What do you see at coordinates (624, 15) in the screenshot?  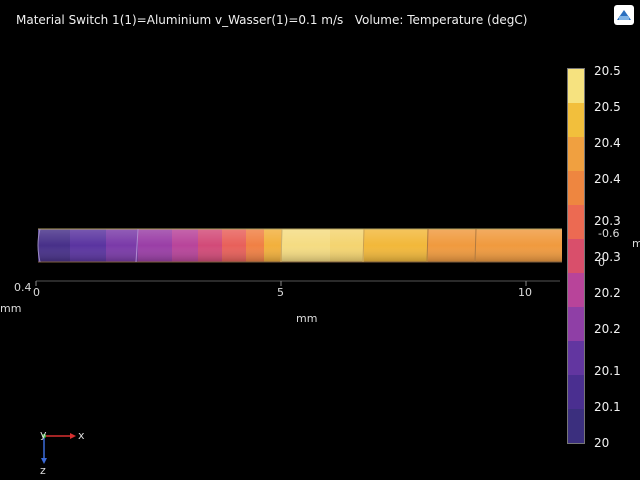 I see `zoom-extents-icon` at bounding box center [624, 15].